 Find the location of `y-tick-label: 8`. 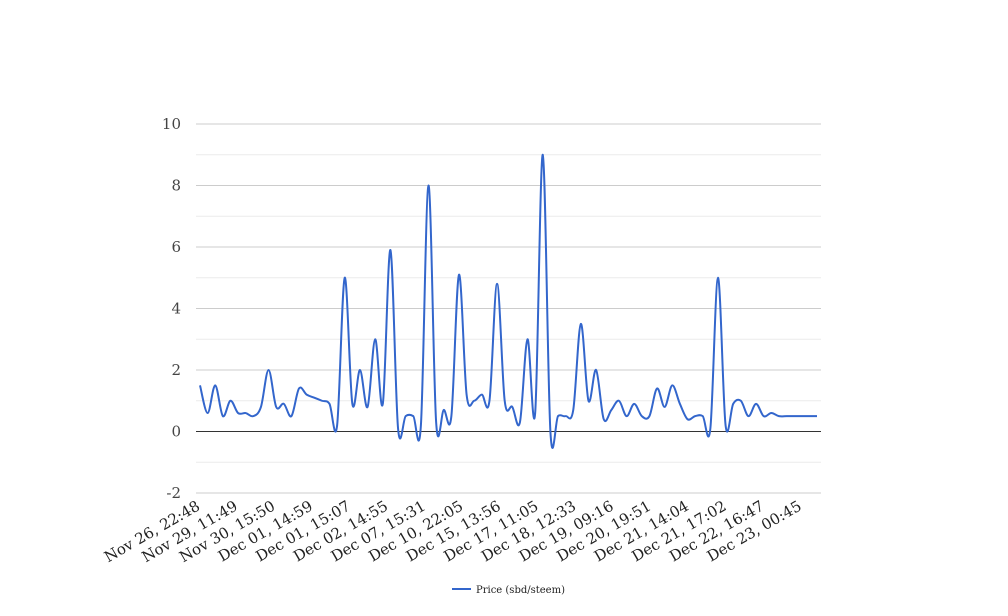

y-tick-label: 8 is located at coordinates (176, 186).